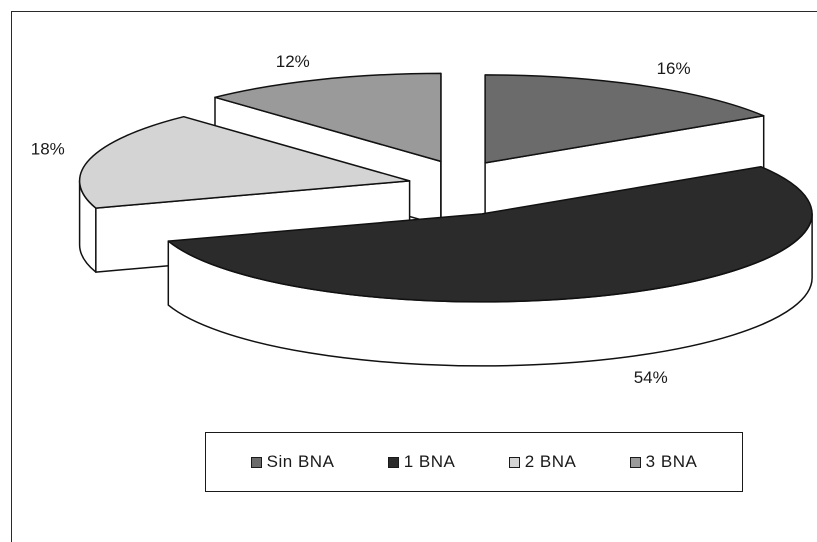 The image size is (817, 542). I want to click on legend-item-2-bna: 2 BNA, so click(542, 462).